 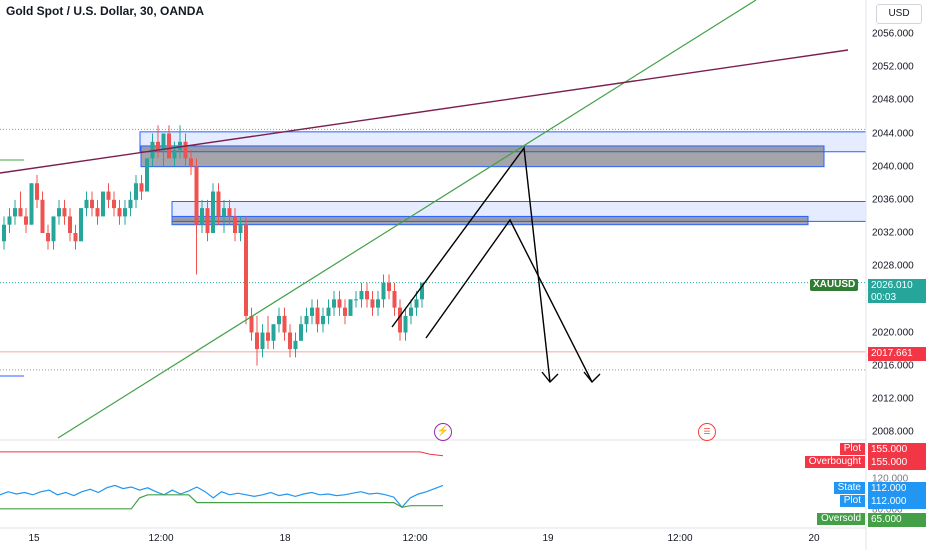 What do you see at coordinates (707, 432) in the screenshot?
I see `us-flag-icon: ☰` at bounding box center [707, 432].